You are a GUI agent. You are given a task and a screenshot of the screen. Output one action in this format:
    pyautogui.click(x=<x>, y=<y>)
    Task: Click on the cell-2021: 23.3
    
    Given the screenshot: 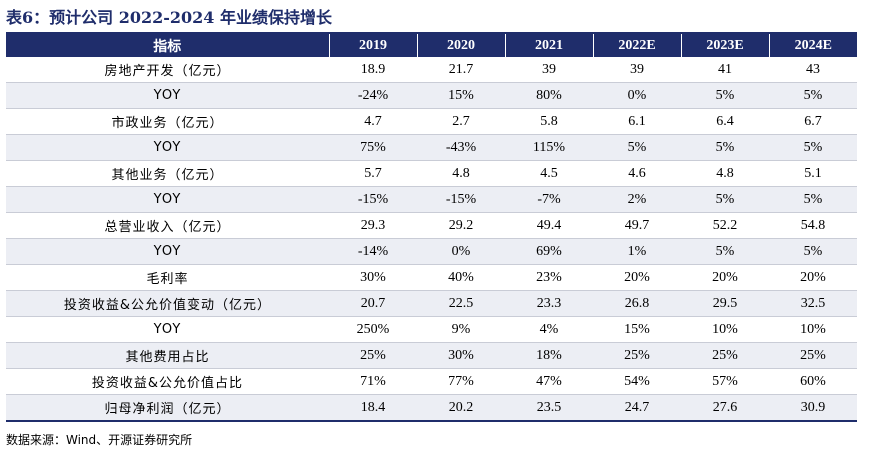 What is the action you would take?
    pyautogui.click(x=549, y=303)
    